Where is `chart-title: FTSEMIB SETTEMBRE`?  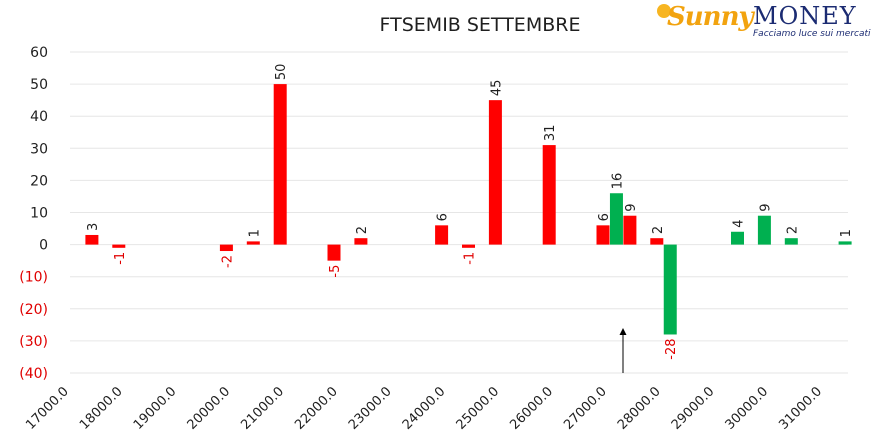
chart-title: FTSEMIB SETTEMBRE is located at coordinates (480, 25).